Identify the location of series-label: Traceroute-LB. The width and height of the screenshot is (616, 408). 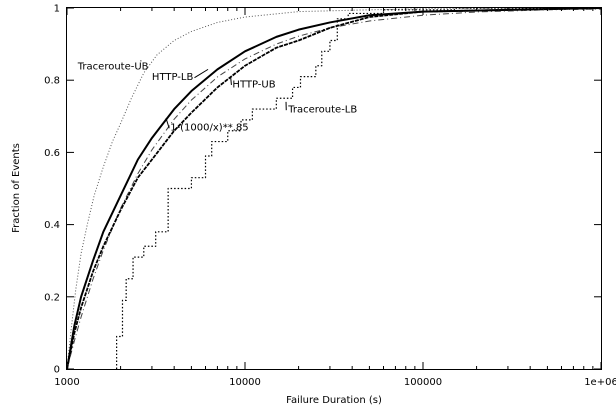
(322, 110).